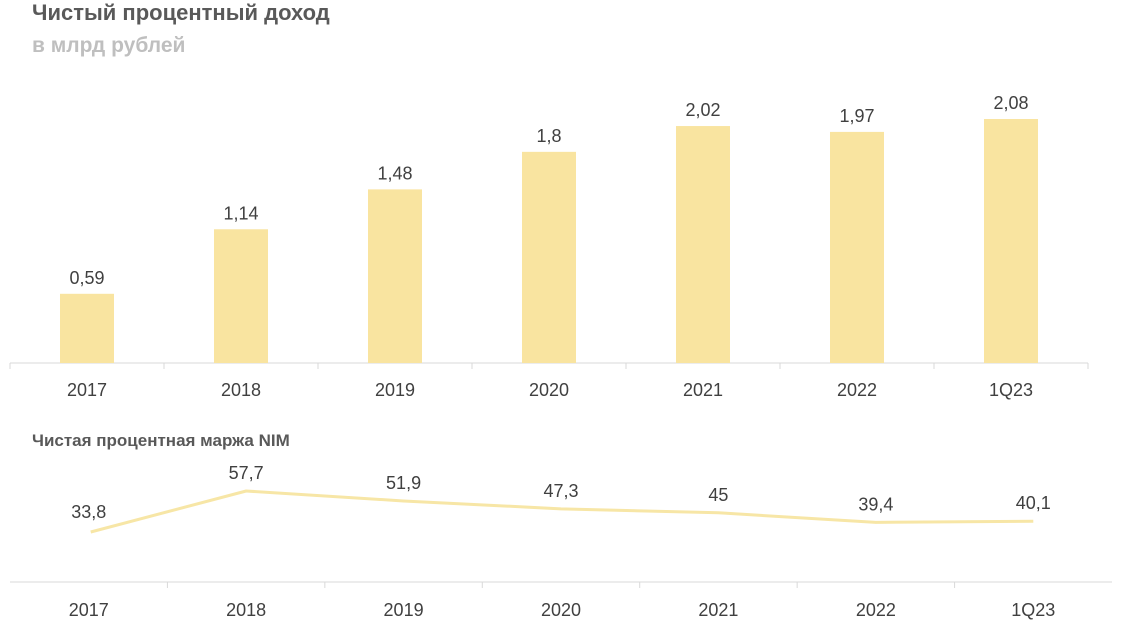  Describe the element at coordinates (86, 278) in the screenshot. I see `bar-value-label: 0,59` at that location.